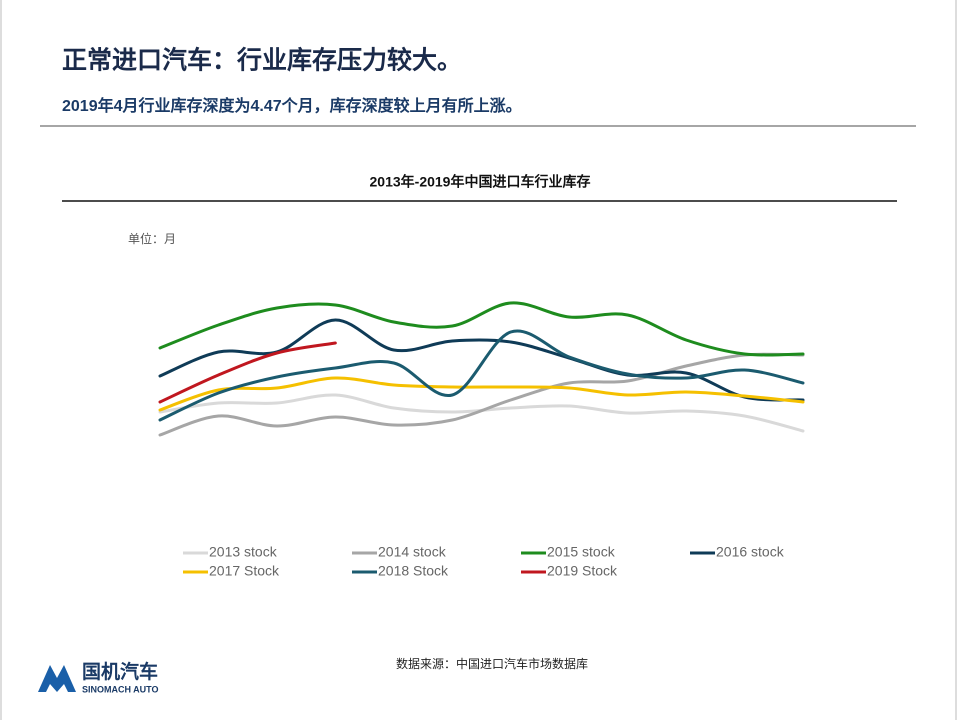 This screenshot has height=720, width=960. Describe the element at coordinates (581, 552) in the screenshot. I see `legend-label: 2015 stock` at that location.